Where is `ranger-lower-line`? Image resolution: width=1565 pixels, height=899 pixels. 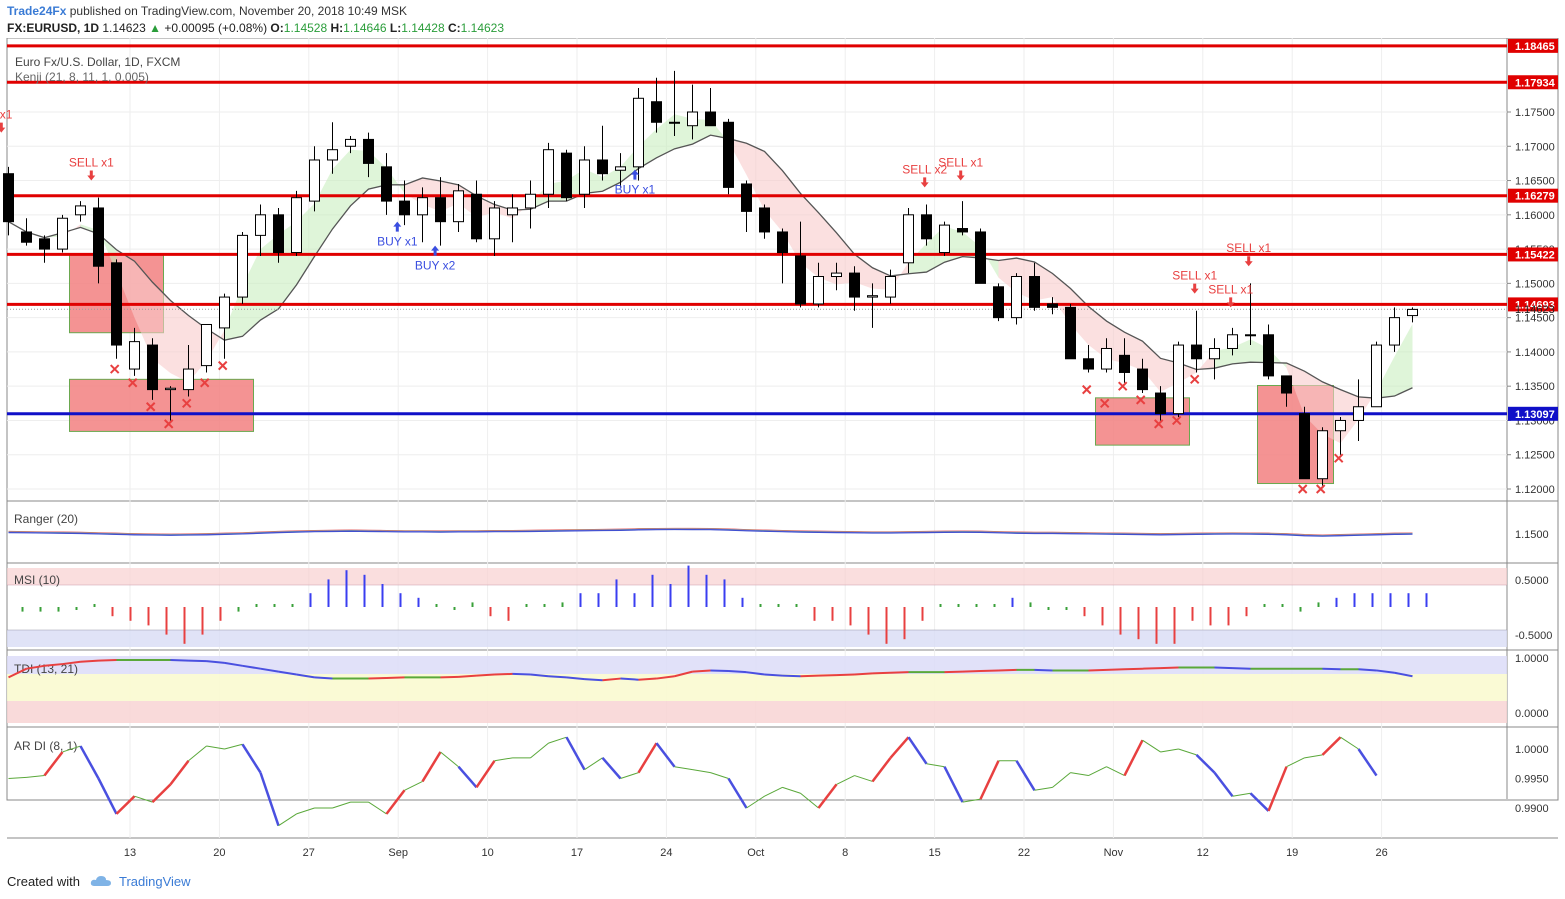
ranger-lower-line is located at coordinates (710, 532).